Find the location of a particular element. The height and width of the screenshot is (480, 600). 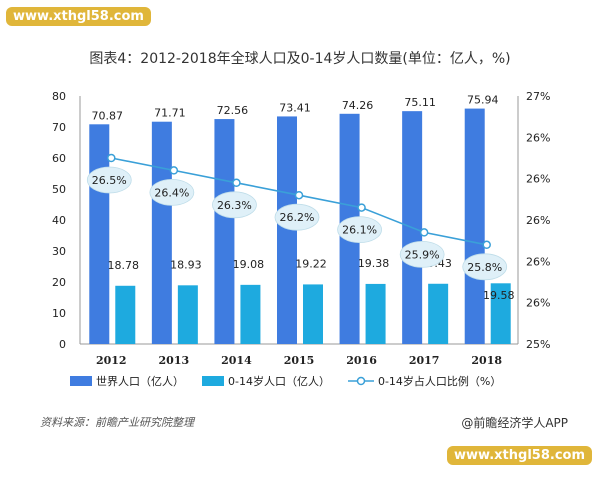

legend-label-youth: 0-14岁人口（亿人） is located at coordinates (279, 381).